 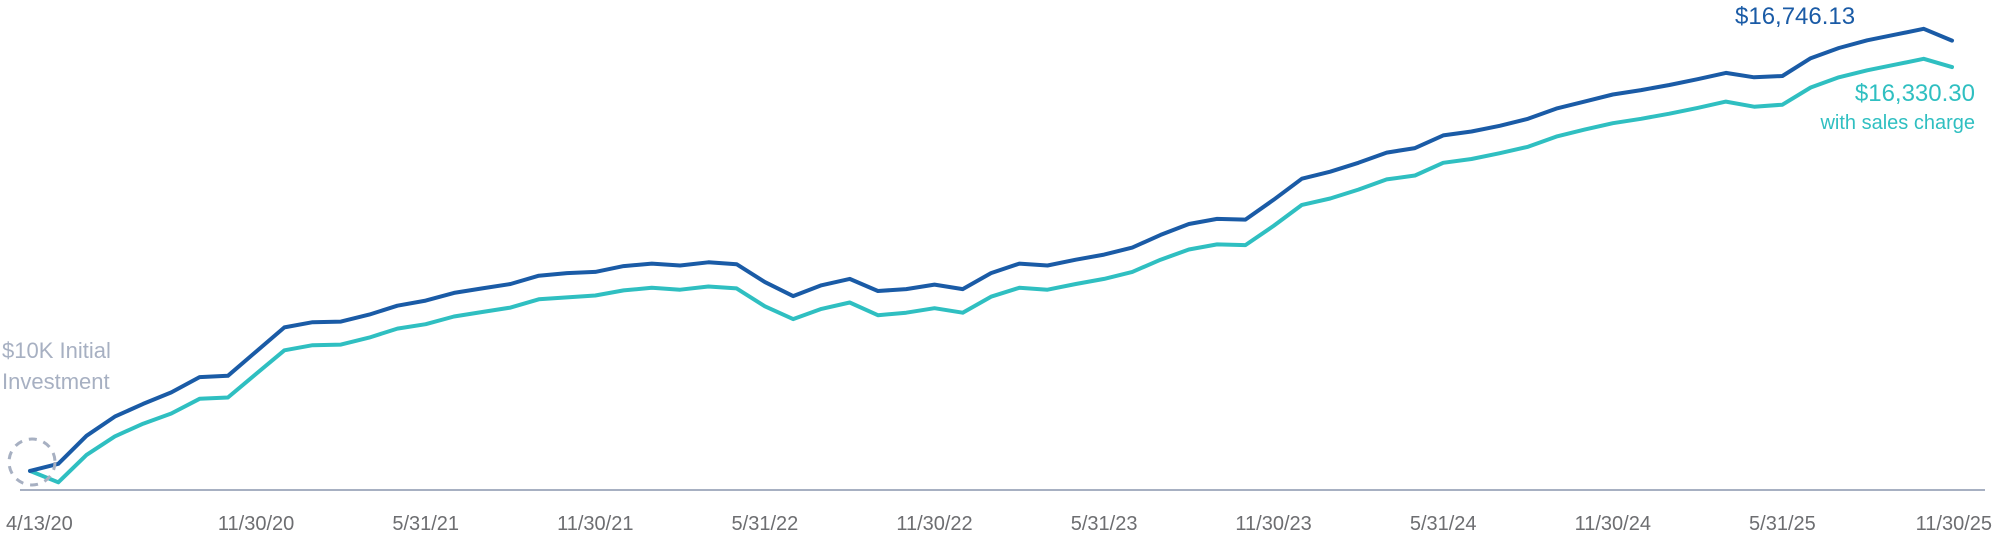 What do you see at coordinates (1897, 123) in the screenshot?
I see `with-sales-charge-label: with sales charge` at bounding box center [1897, 123].